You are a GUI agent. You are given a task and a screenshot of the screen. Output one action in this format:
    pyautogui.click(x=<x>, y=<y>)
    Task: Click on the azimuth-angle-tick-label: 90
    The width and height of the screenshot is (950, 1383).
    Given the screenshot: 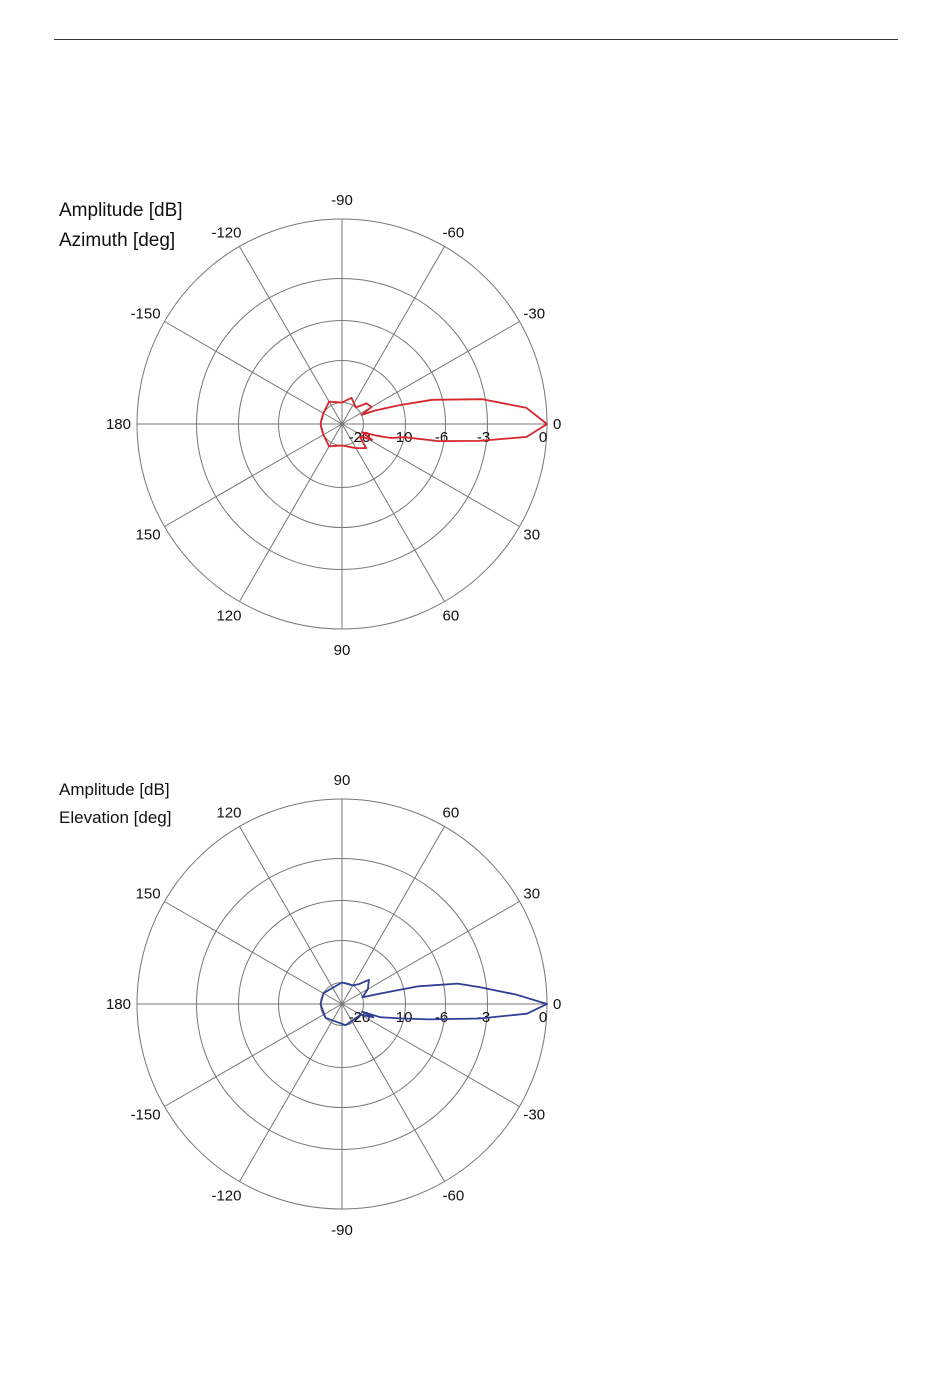 What is the action you would take?
    pyautogui.click(x=342, y=650)
    